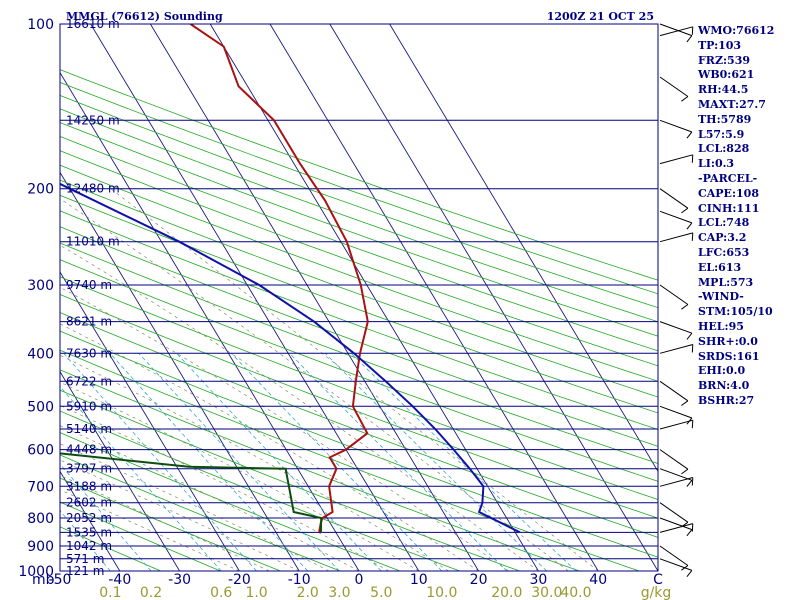  What do you see at coordinates (40, 547) in the screenshot?
I see `pressure-label: 900` at bounding box center [40, 547].